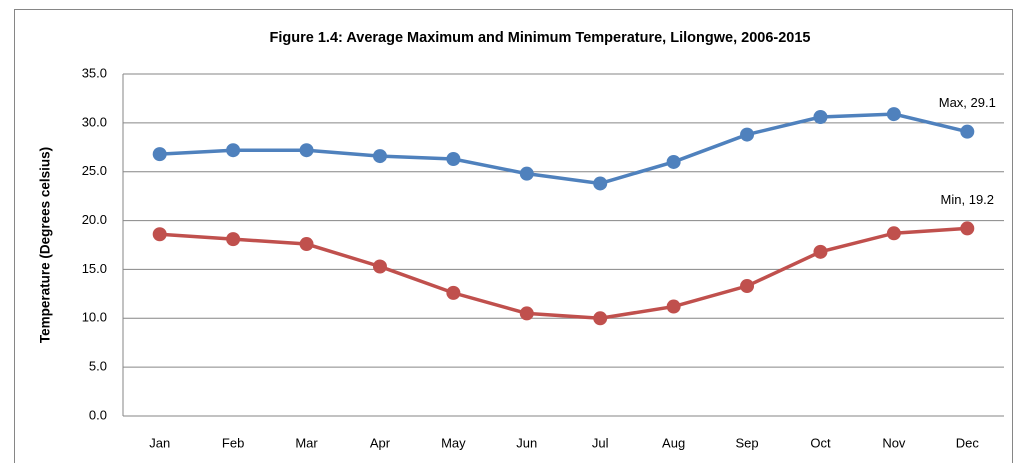 Image resolution: width=1027 pixels, height=463 pixels. I want to click on x-tick-label: Mar, so click(306, 442).